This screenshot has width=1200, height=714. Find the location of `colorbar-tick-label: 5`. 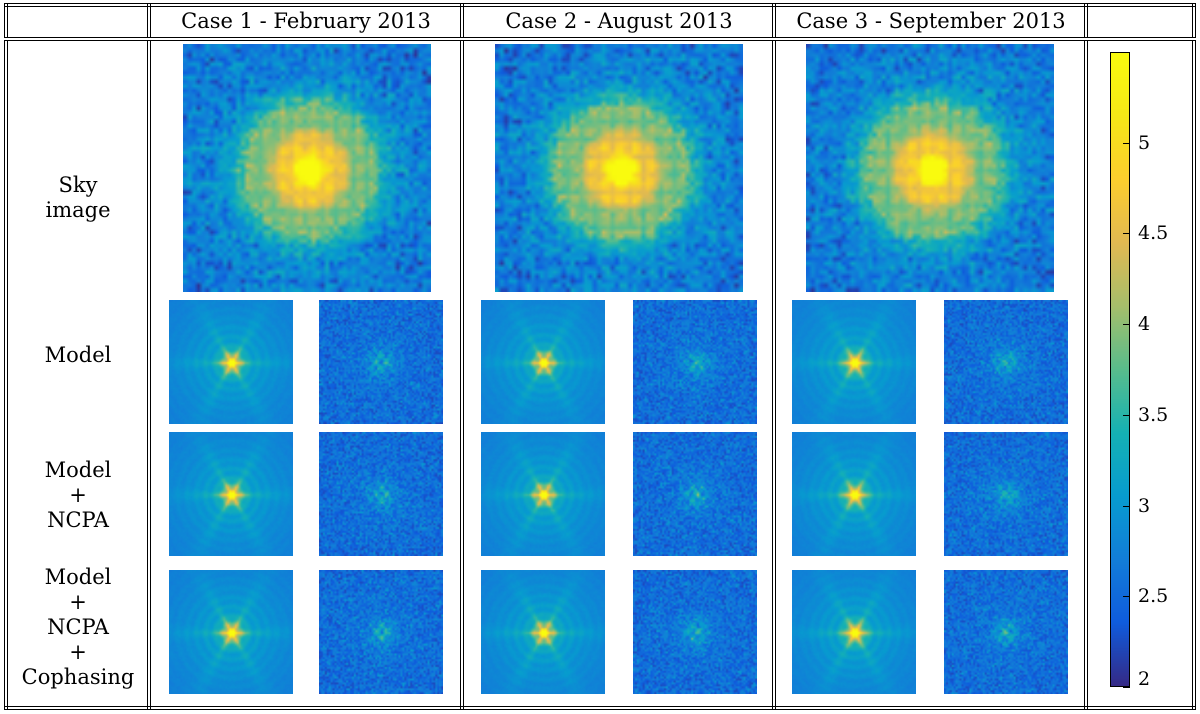

colorbar-tick-label: 5 is located at coordinates (1144, 142).